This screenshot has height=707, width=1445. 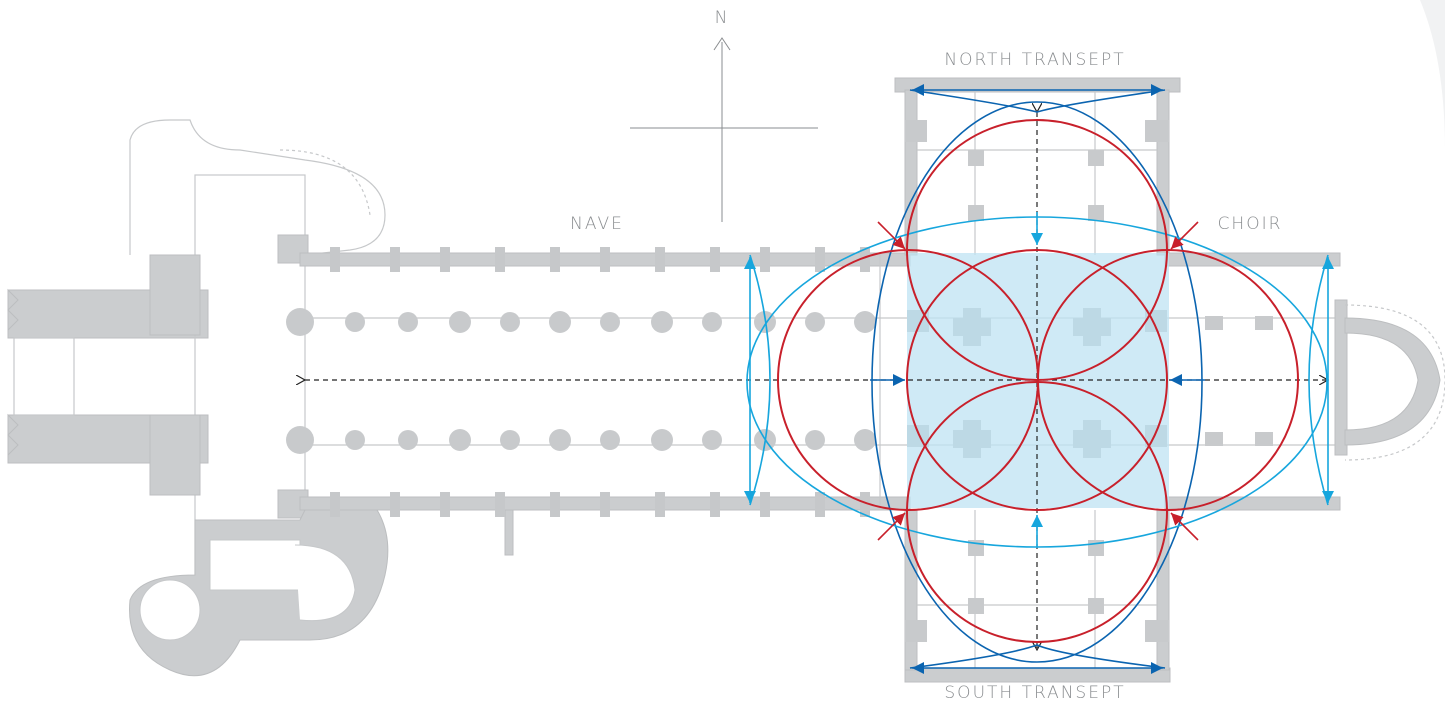 What do you see at coordinates (1037, 675) in the screenshot?
I see `south-transept-end-wall` at bounding box center [1037, 675].